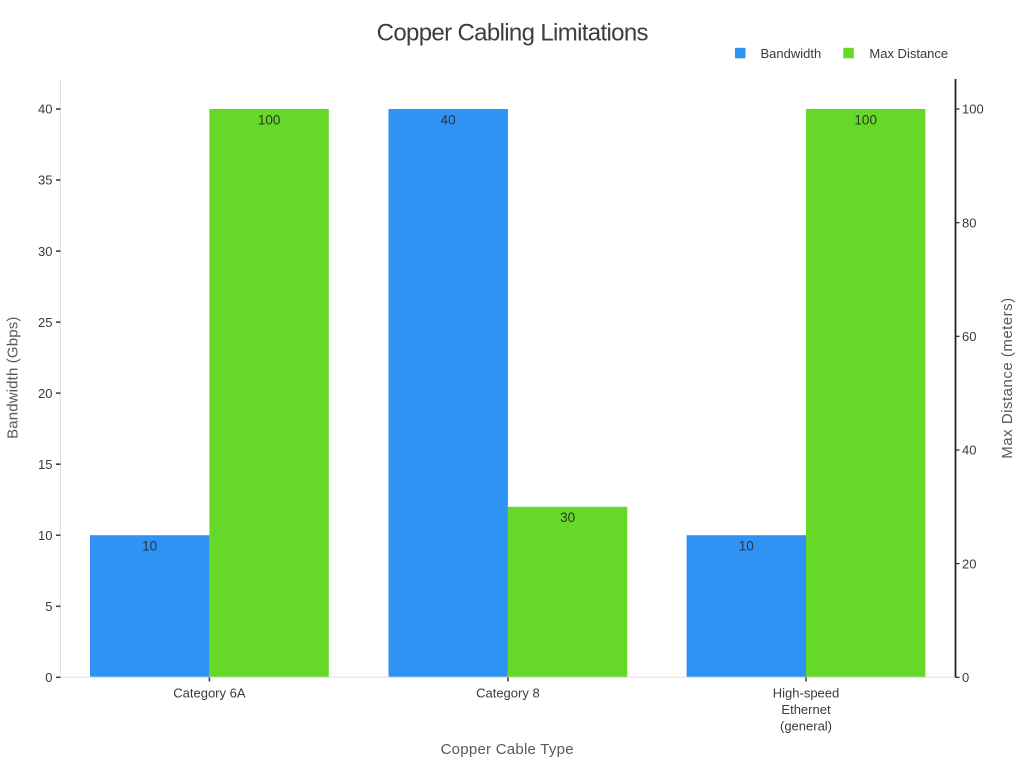  Describe the element at coordinates (969, 222) in the screenshot. I see `svg-text: 80` at that location.